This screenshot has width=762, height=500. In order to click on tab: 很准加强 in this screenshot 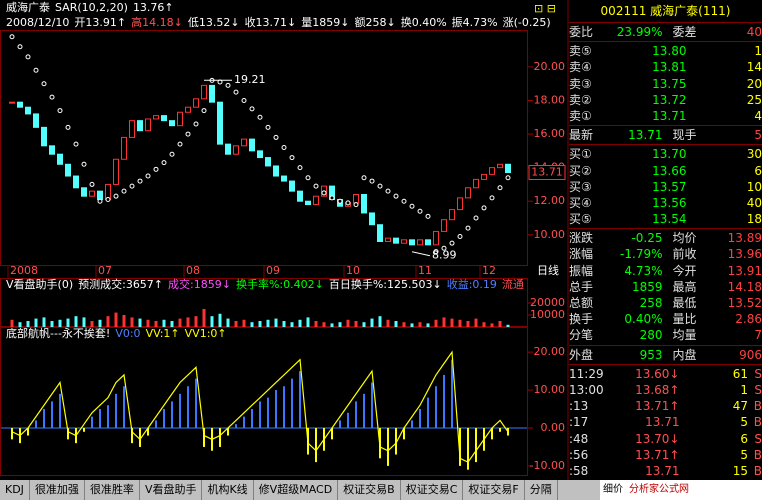, I will do `click(57, 490)`.